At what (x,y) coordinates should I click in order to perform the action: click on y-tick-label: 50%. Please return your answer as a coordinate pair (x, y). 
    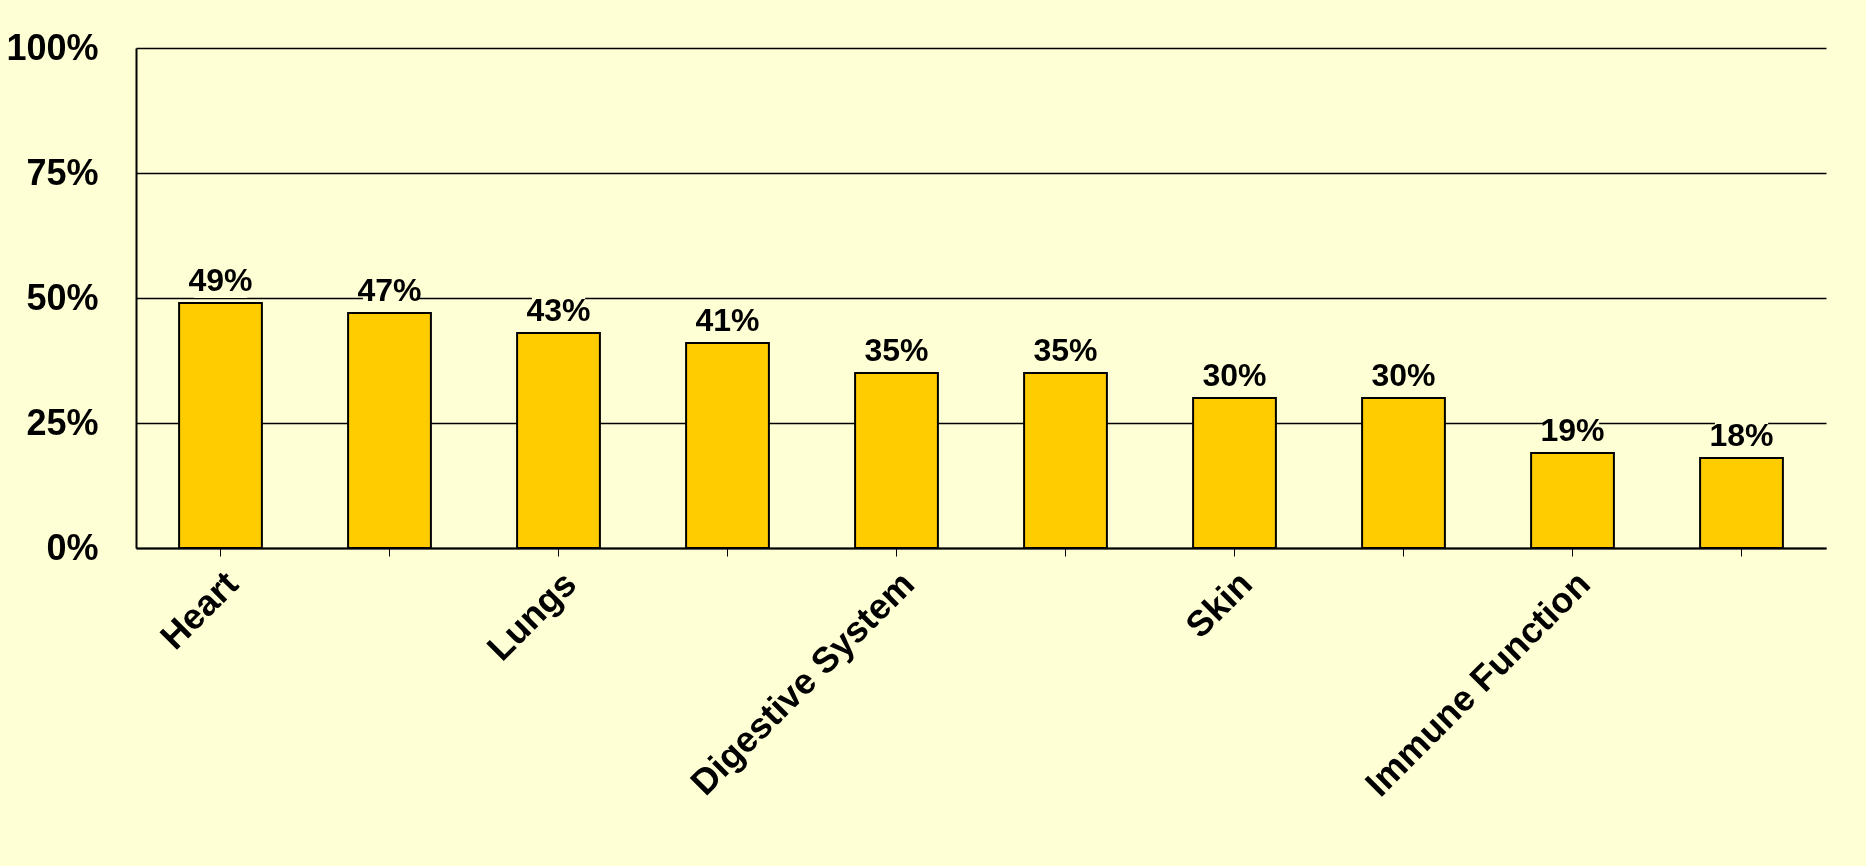
    Looking at the image, I should click on (62, 297).